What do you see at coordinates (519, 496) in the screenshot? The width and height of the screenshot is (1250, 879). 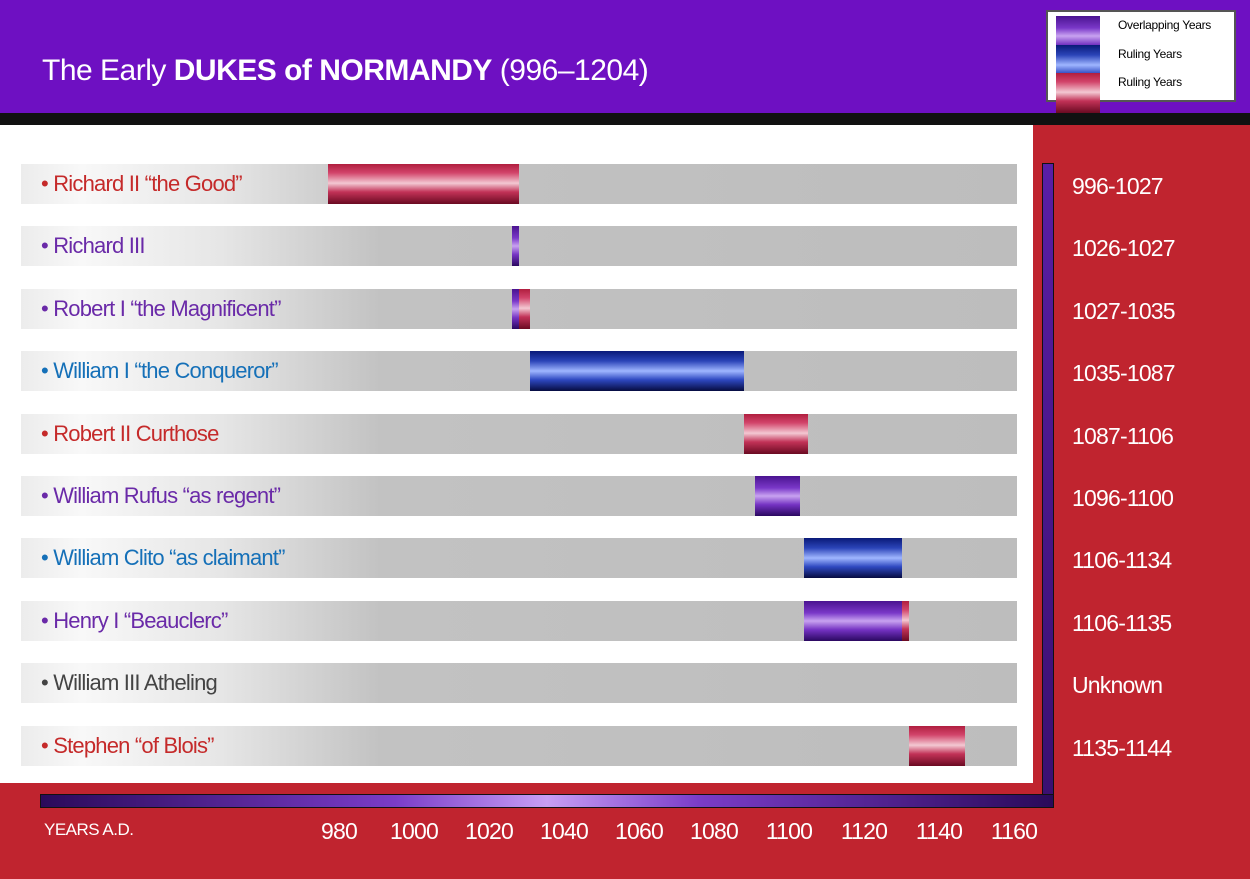 I see `timeline-row: • William Rufus “as regent”` at bounding box center [519, 496].